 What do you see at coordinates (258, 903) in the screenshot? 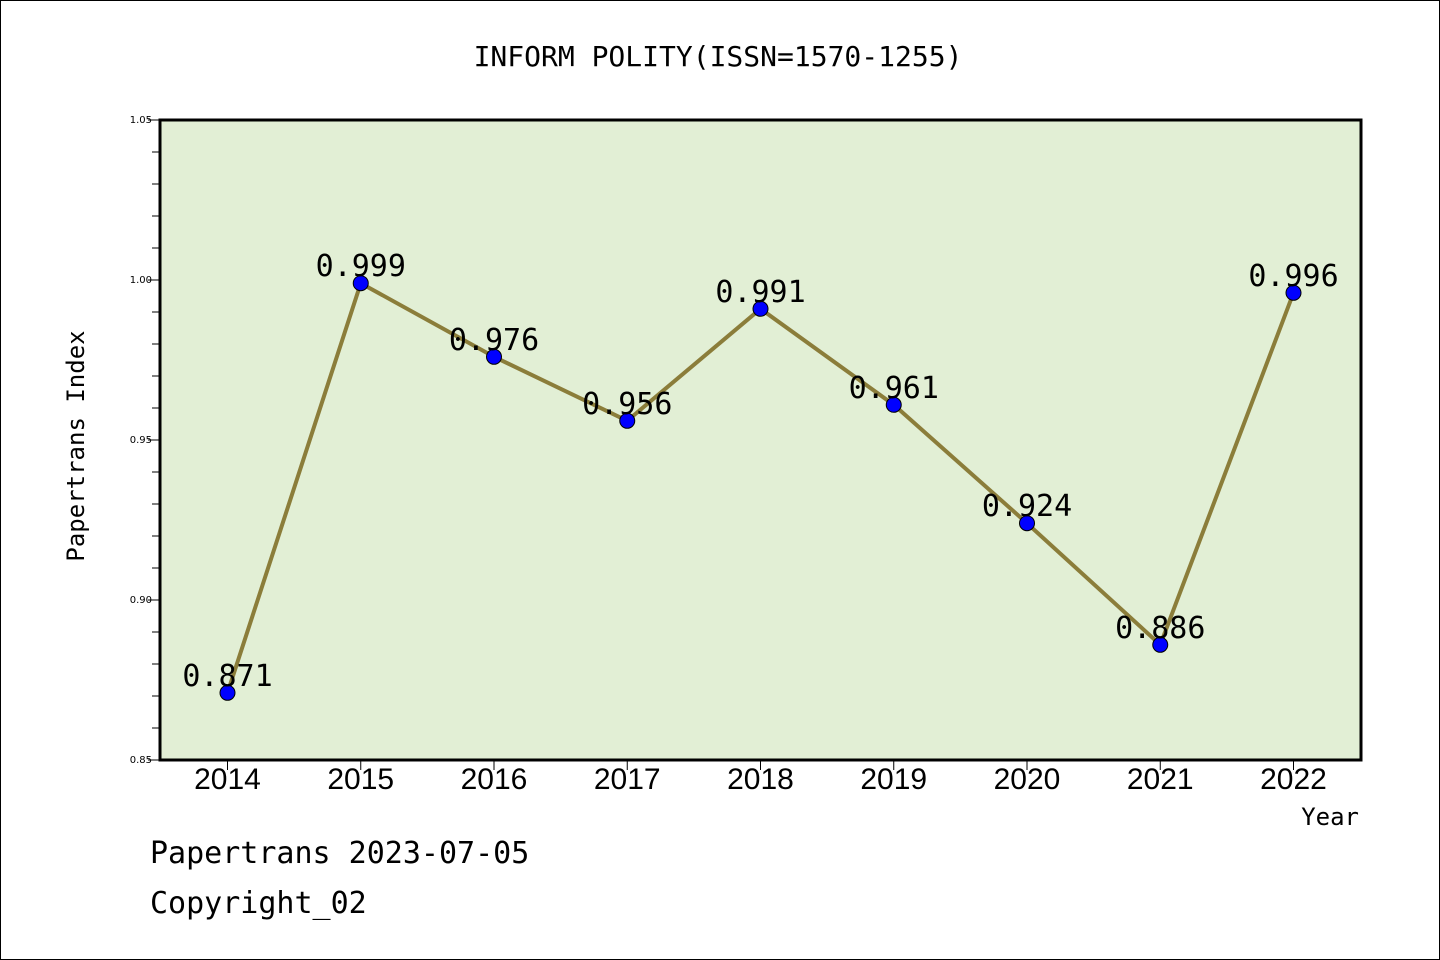
I see `footer-copyright: Copyright_02` at bounding box center [258, 903].